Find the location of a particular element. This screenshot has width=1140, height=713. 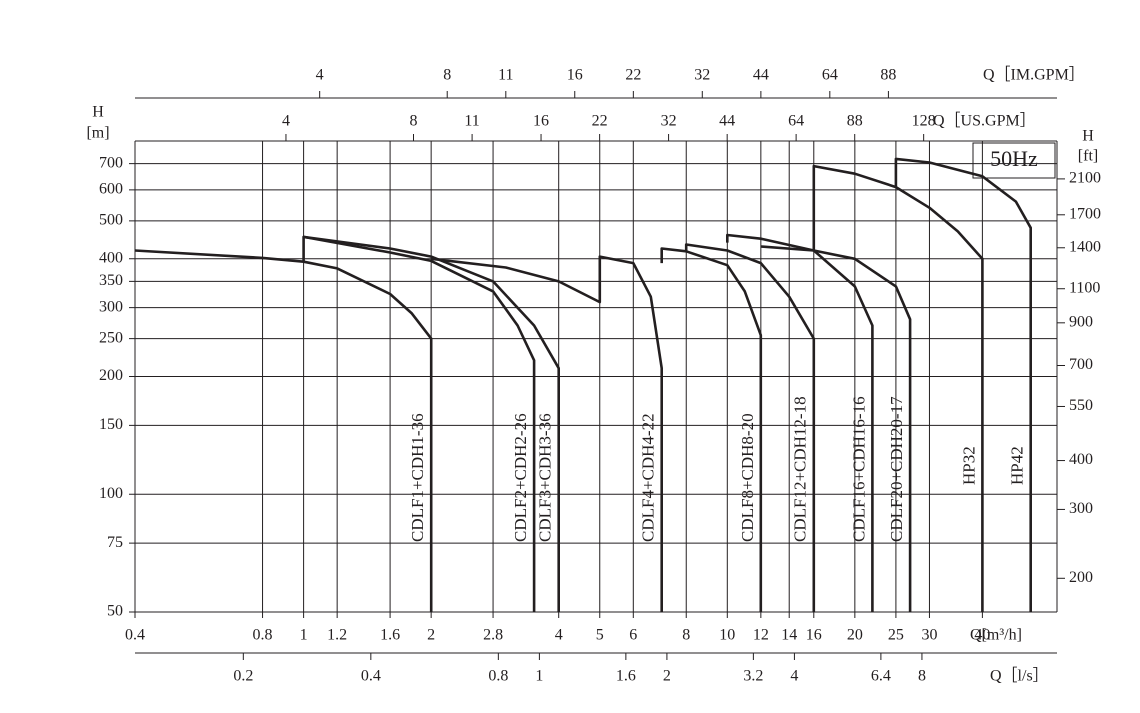

im_axis-tick-label: 22 is located at coordinates (633, 75).